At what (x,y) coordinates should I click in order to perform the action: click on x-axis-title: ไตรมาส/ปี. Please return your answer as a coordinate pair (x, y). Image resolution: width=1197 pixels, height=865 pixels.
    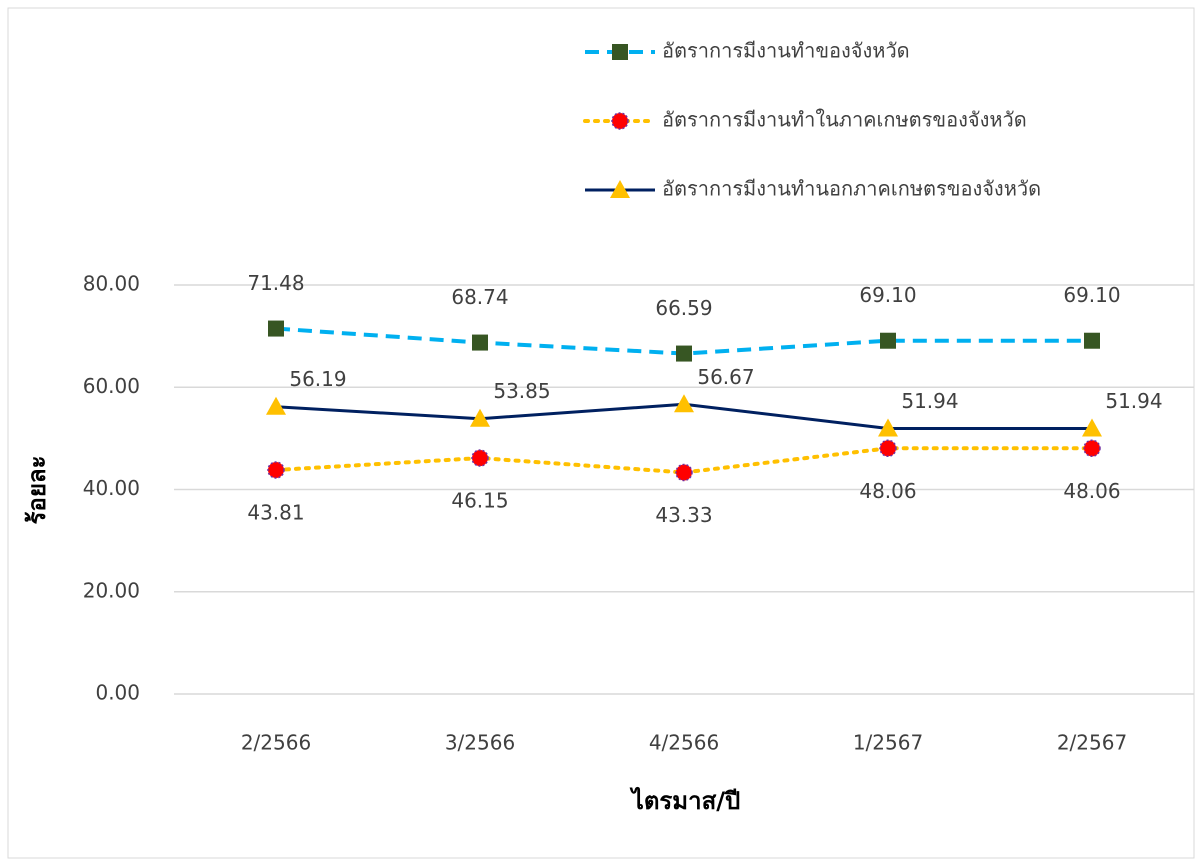
    Looking at the image, I should click on (685, 800).